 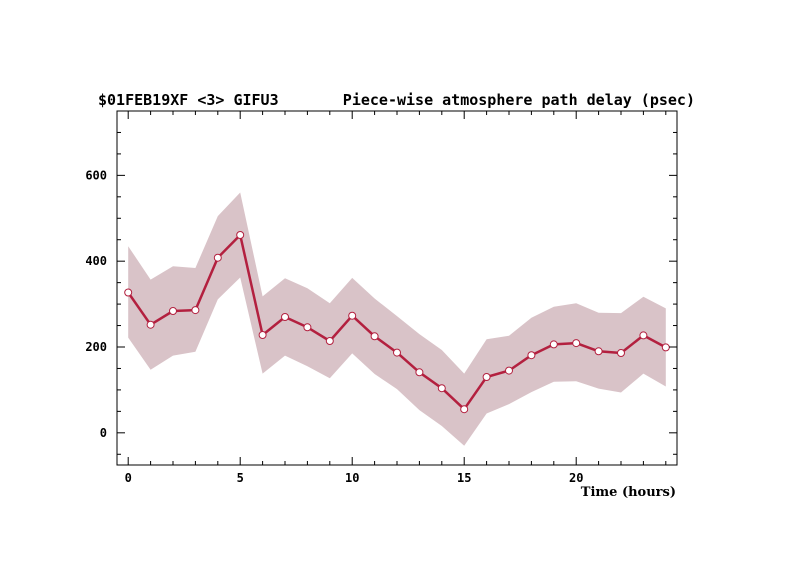 I want to click on y-tick-label: 200, so click(x=96, y=347).